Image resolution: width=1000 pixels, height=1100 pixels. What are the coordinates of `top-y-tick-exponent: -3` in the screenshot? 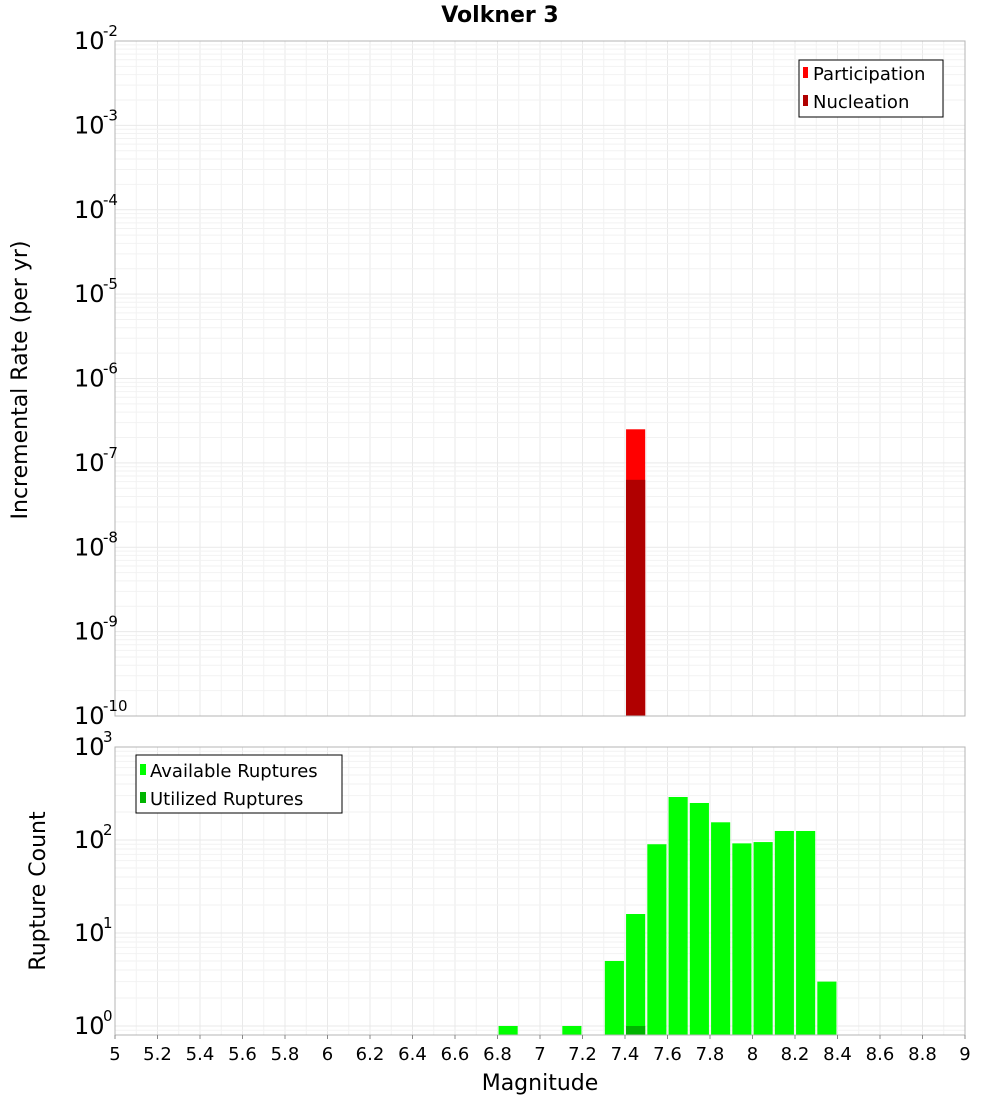 It's located at (110, 115).